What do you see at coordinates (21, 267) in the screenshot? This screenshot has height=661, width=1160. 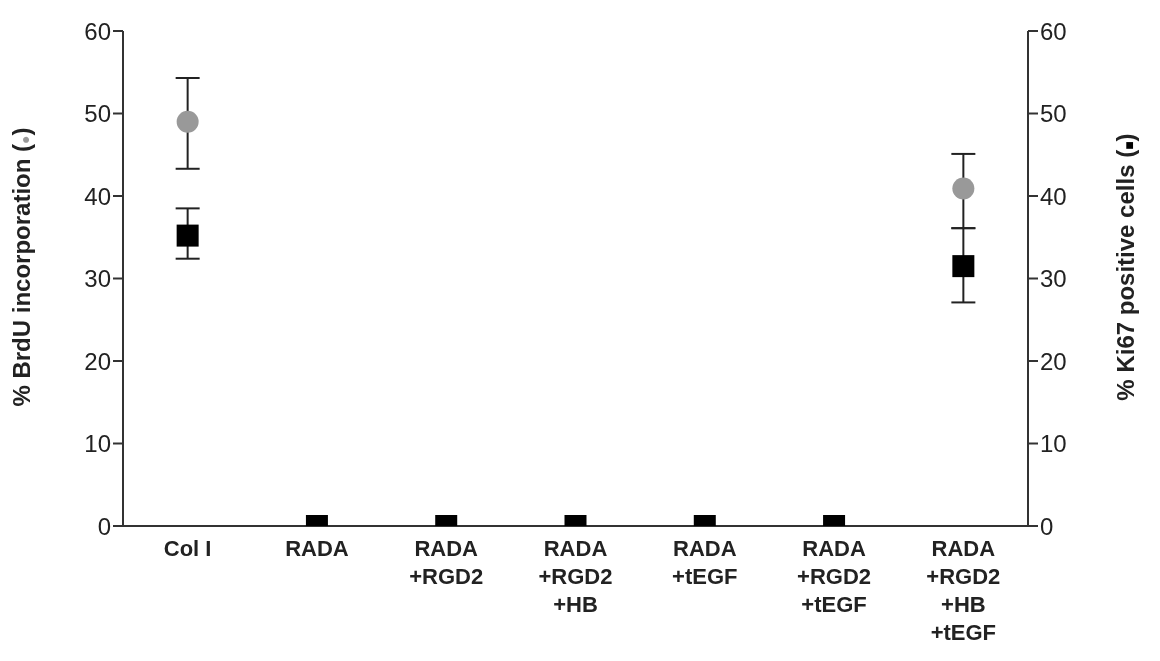 I see `y-axis-title: % BrdU incorporation (●)` at bounding box center [21, 267].